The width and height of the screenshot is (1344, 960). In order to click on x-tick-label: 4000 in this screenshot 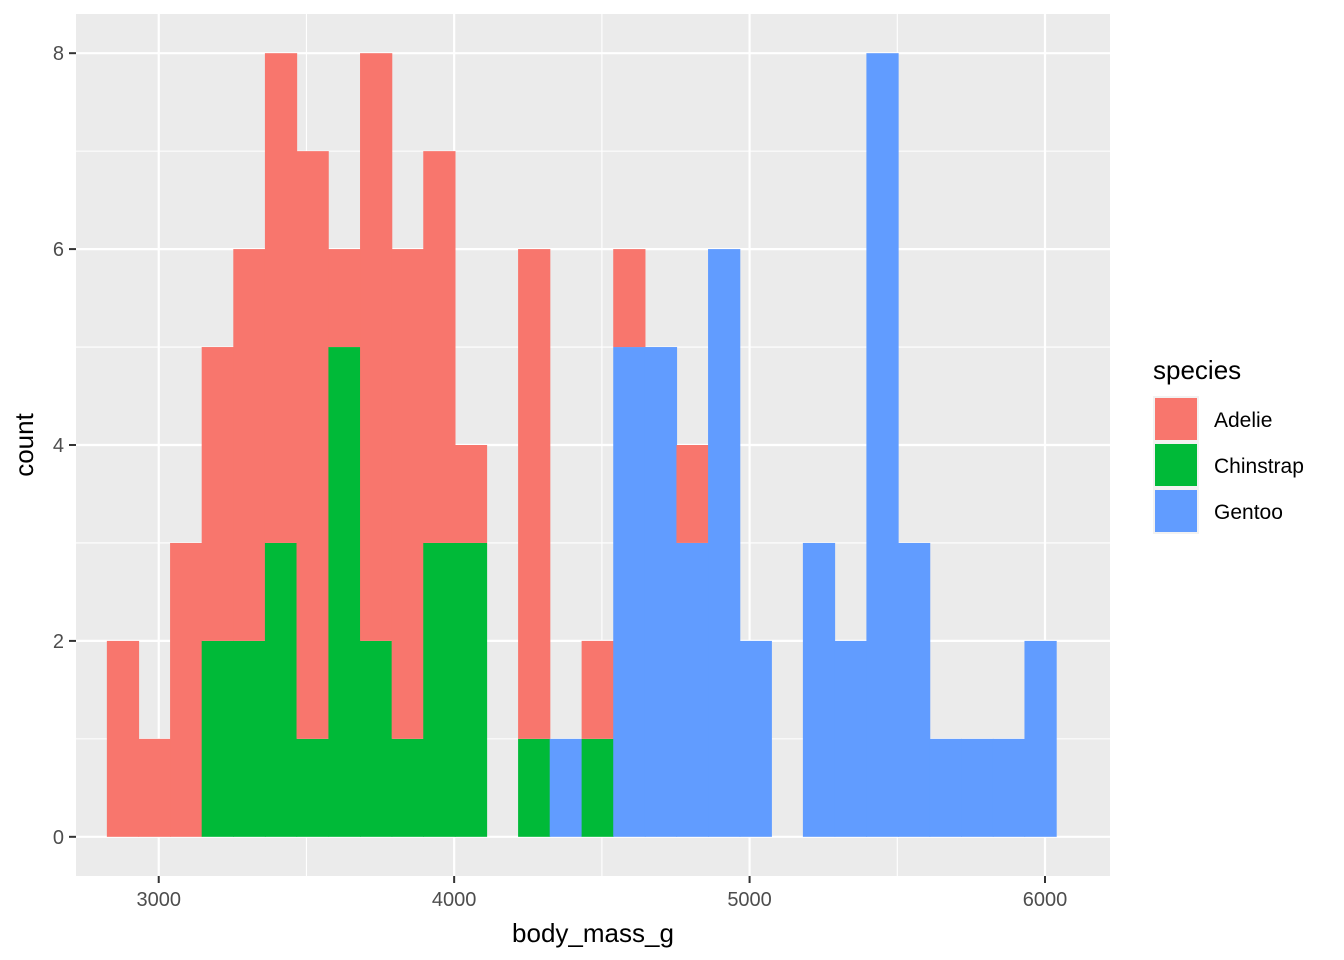, I will do `click(454, 900)`.